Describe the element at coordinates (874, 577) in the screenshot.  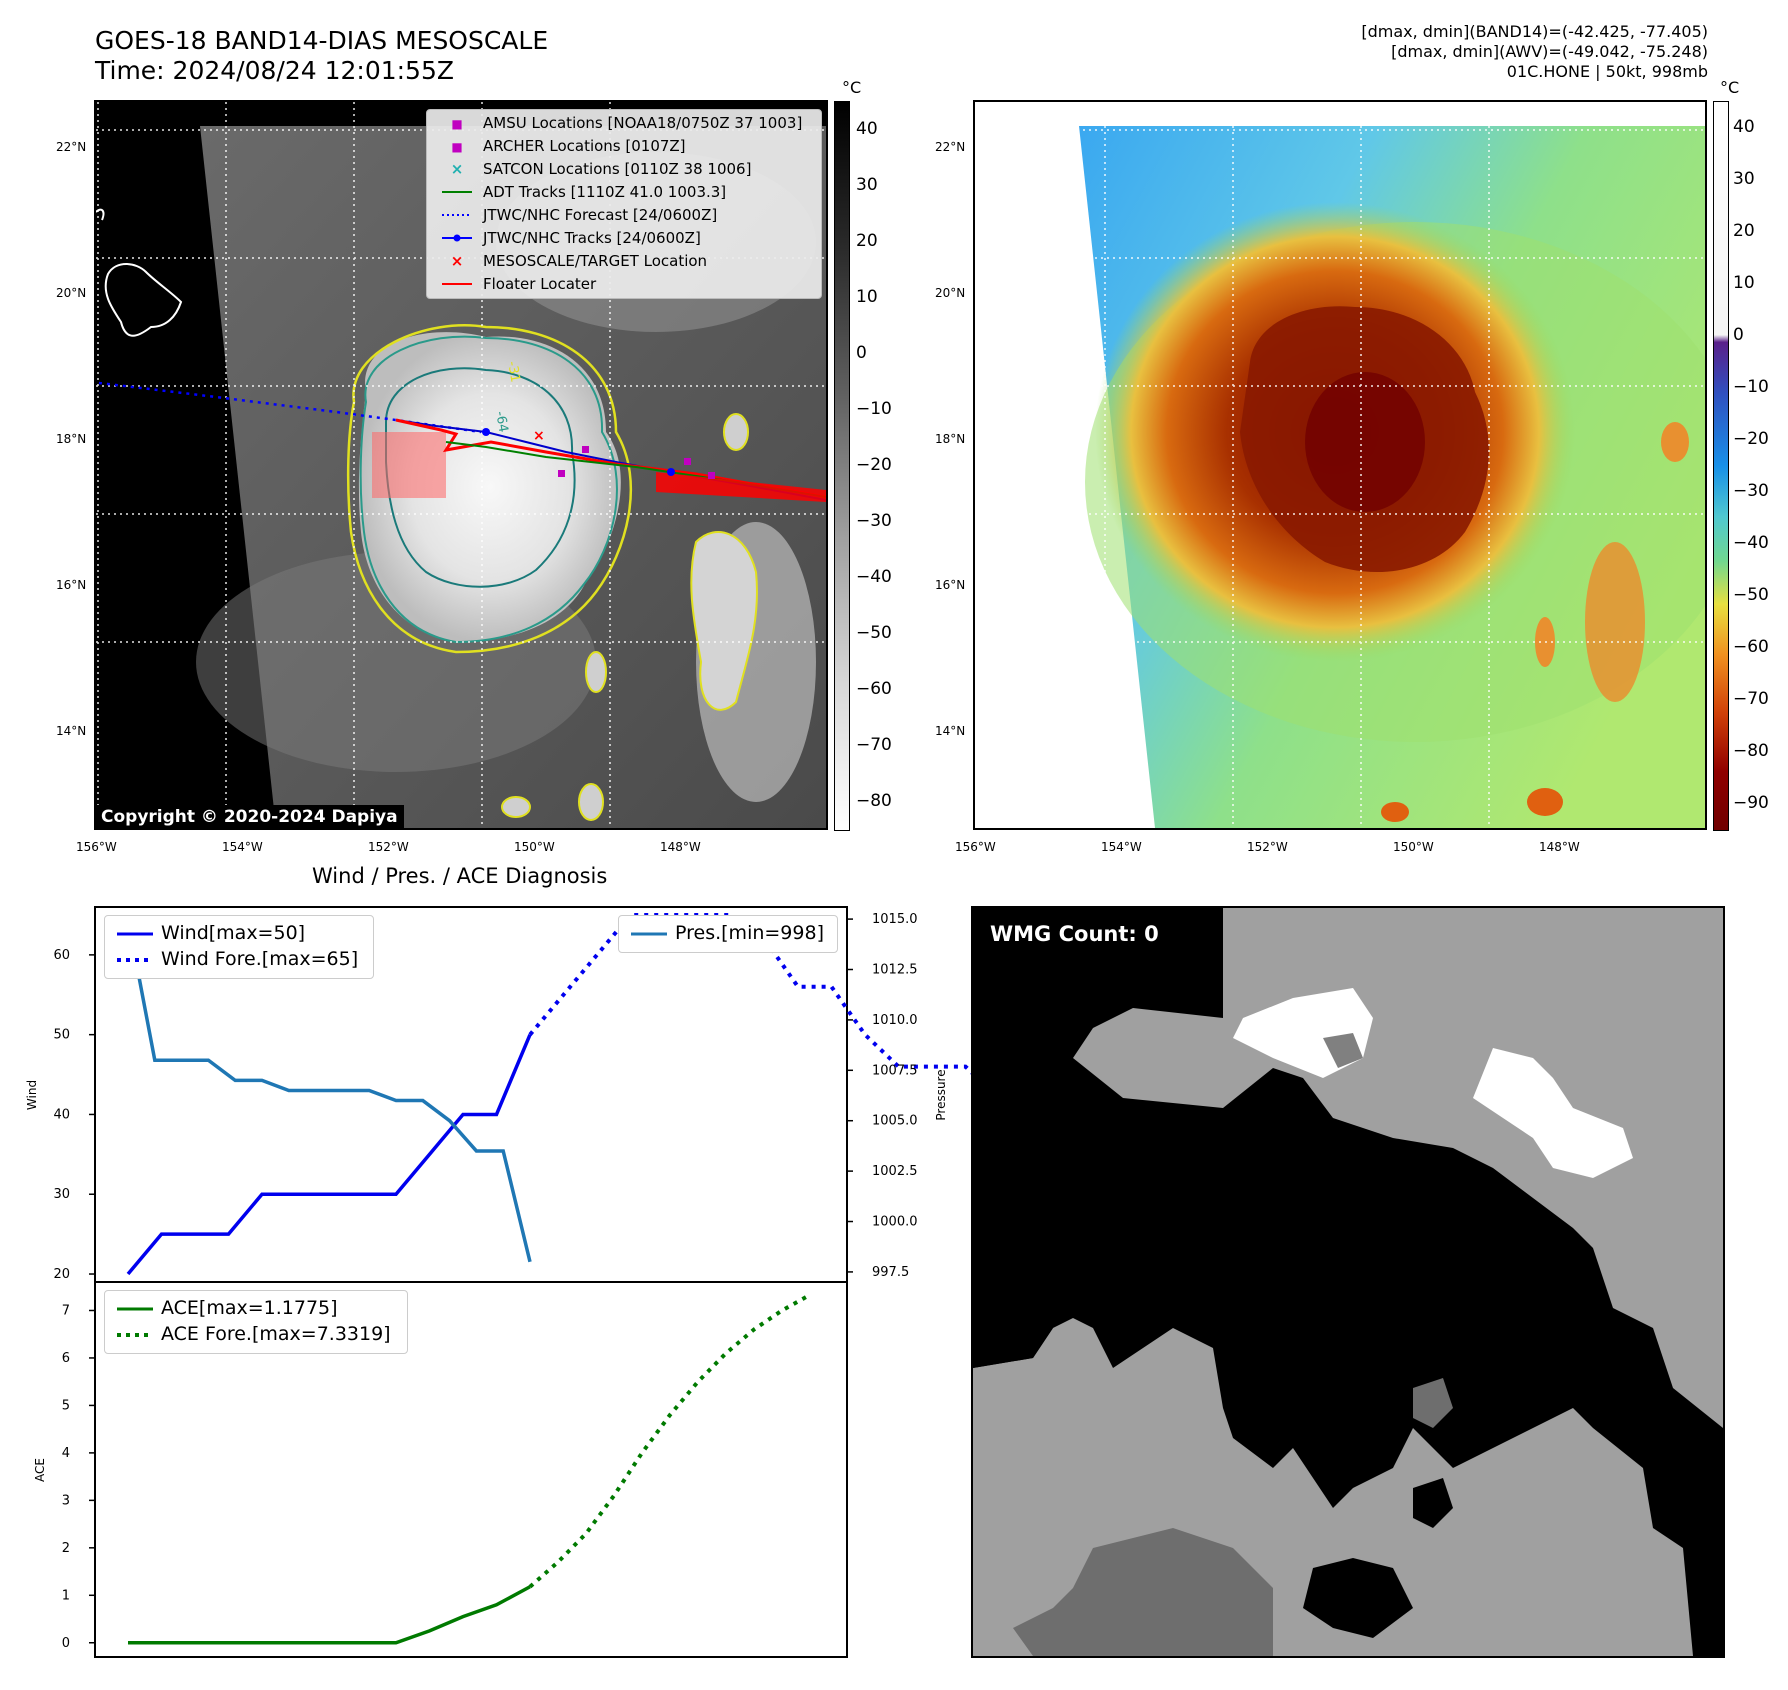
I see `ir-colorbar-tick-label: −40` at that location.